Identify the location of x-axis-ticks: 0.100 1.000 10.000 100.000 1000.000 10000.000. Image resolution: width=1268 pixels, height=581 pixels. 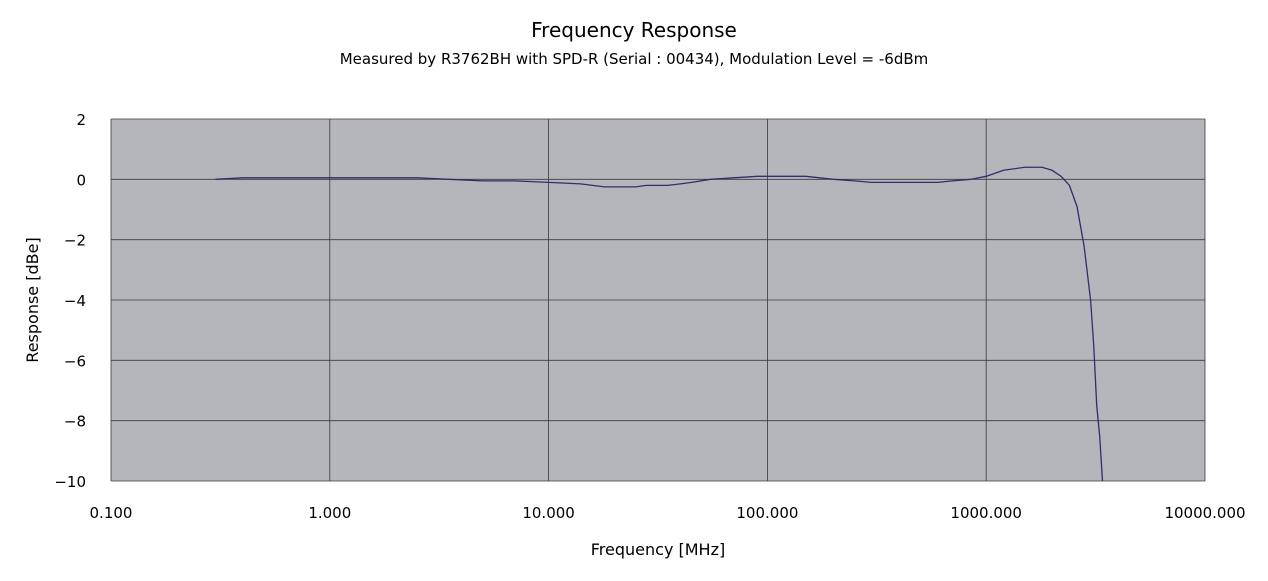
(668, 513).